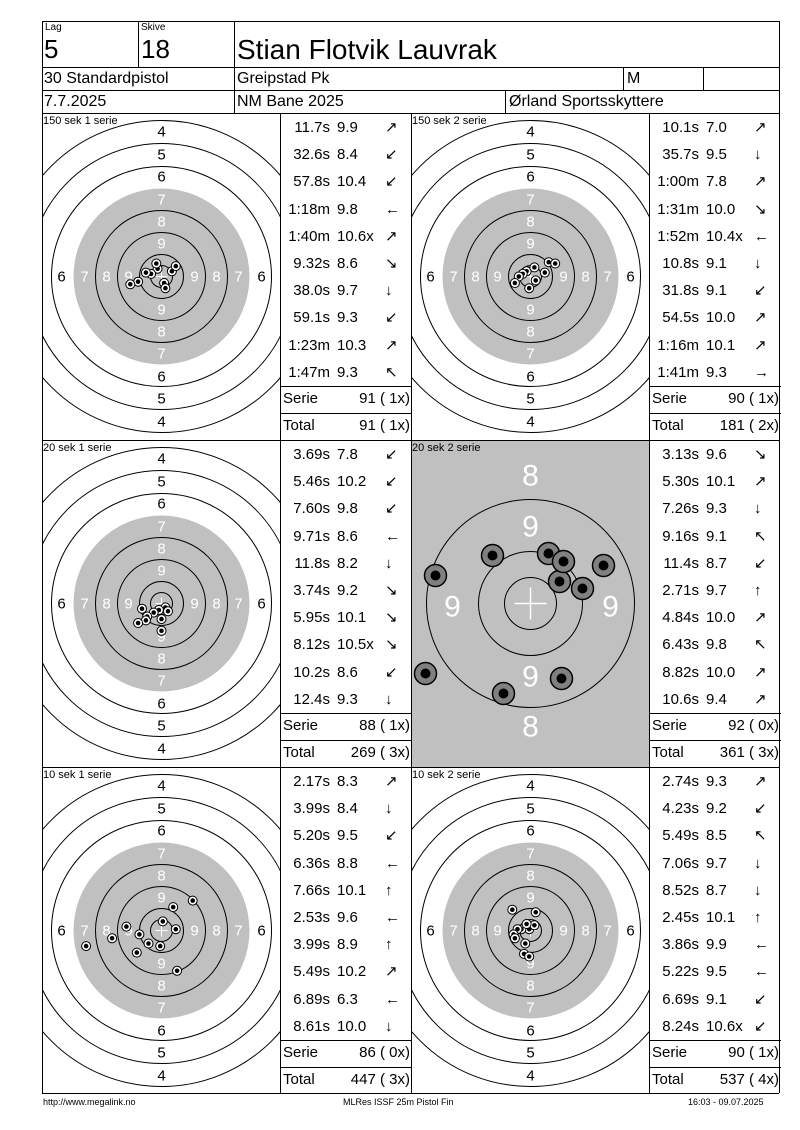  What do you see at coordinates (89, 1102) in the screenshot?
I see `footer-url: http://www.megalink.no` at bounding box center [89, 1102].